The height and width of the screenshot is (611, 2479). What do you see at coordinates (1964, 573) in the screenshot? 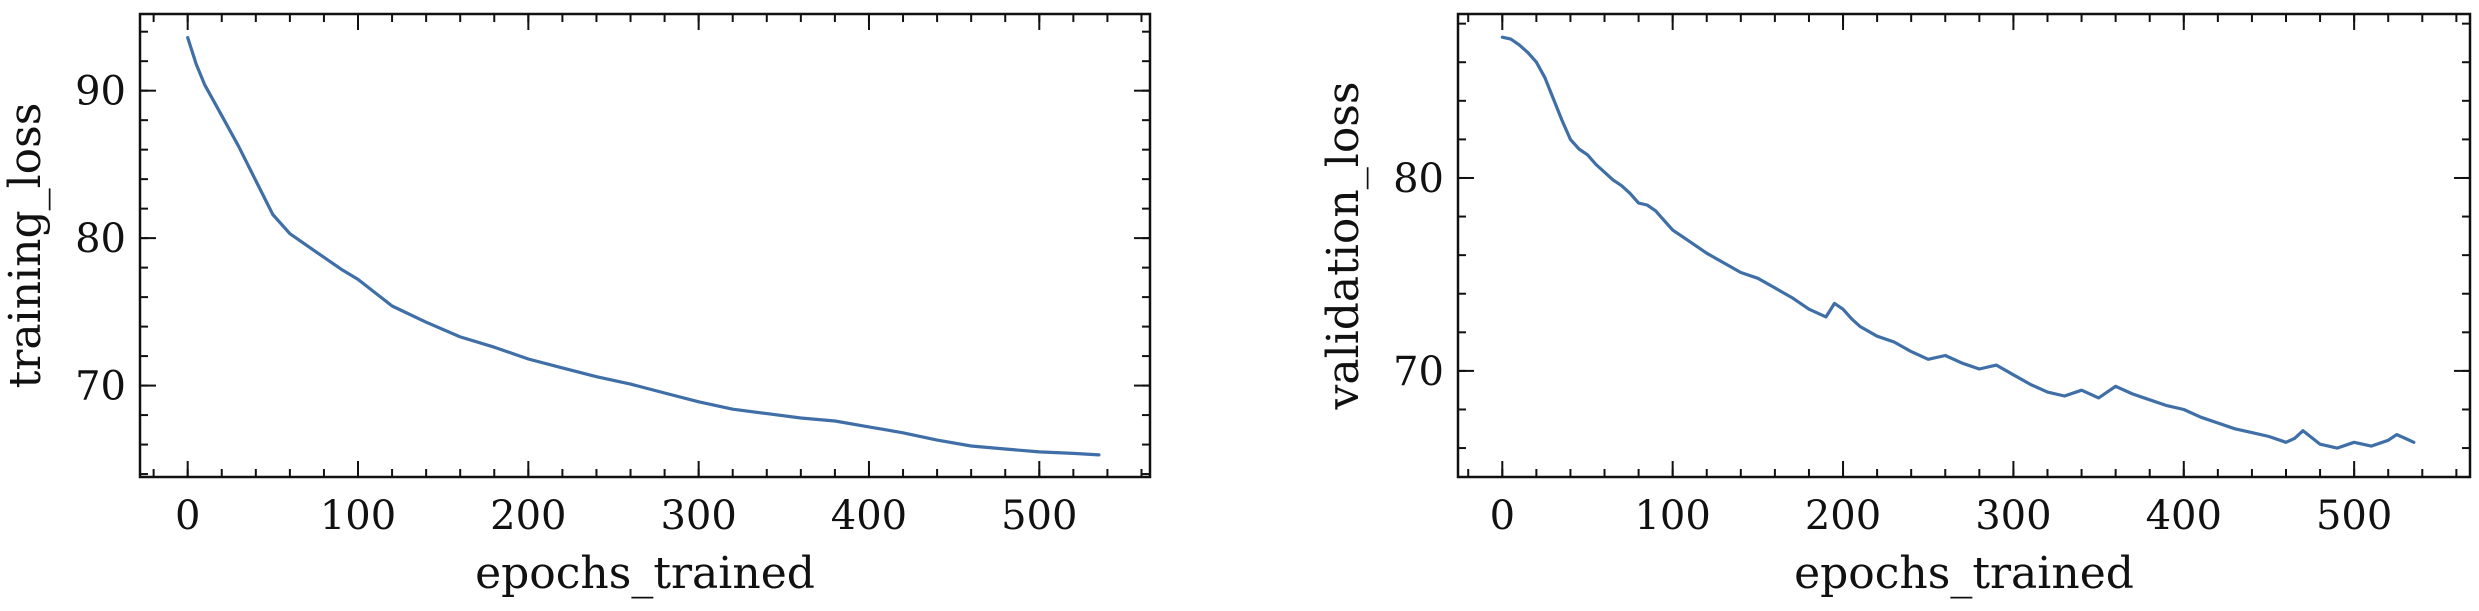
I see `validation-loss-x-axis-label: epochs_trained` at bounding box center [1964, 573].